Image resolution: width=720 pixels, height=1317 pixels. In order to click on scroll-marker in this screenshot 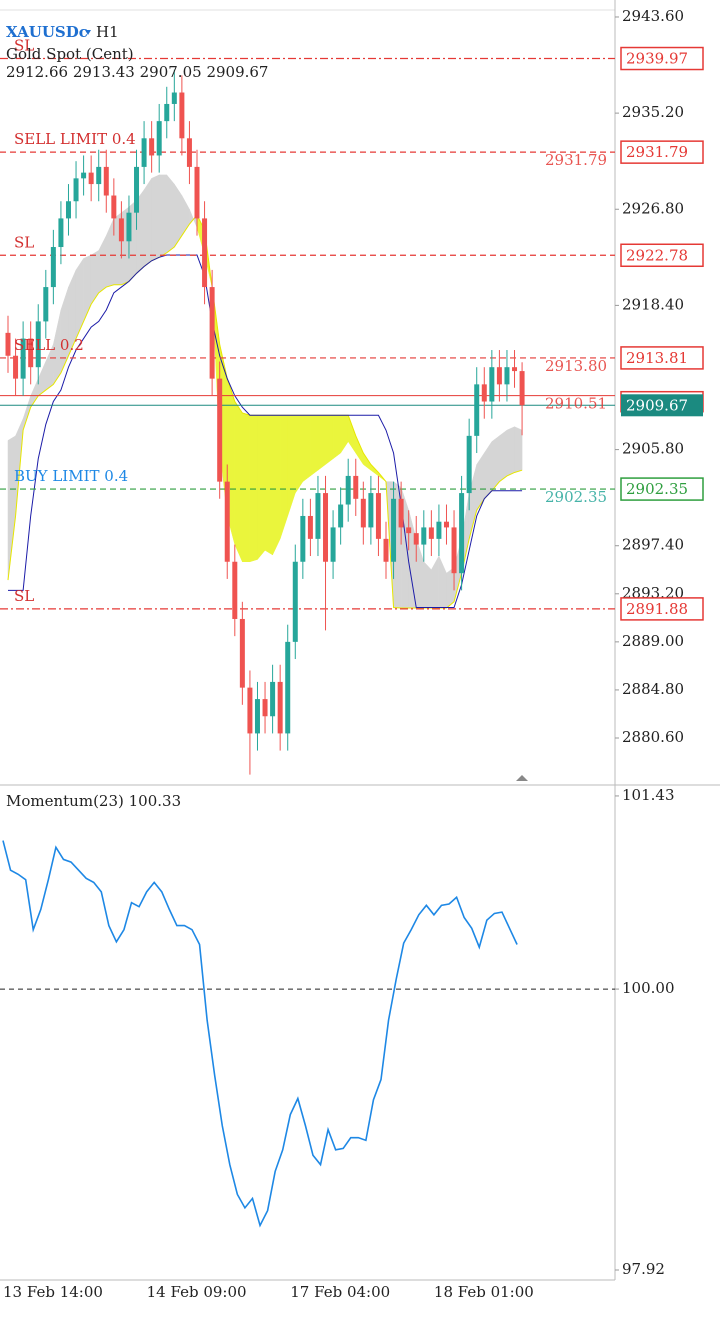, I will do `click(522, 778)`.